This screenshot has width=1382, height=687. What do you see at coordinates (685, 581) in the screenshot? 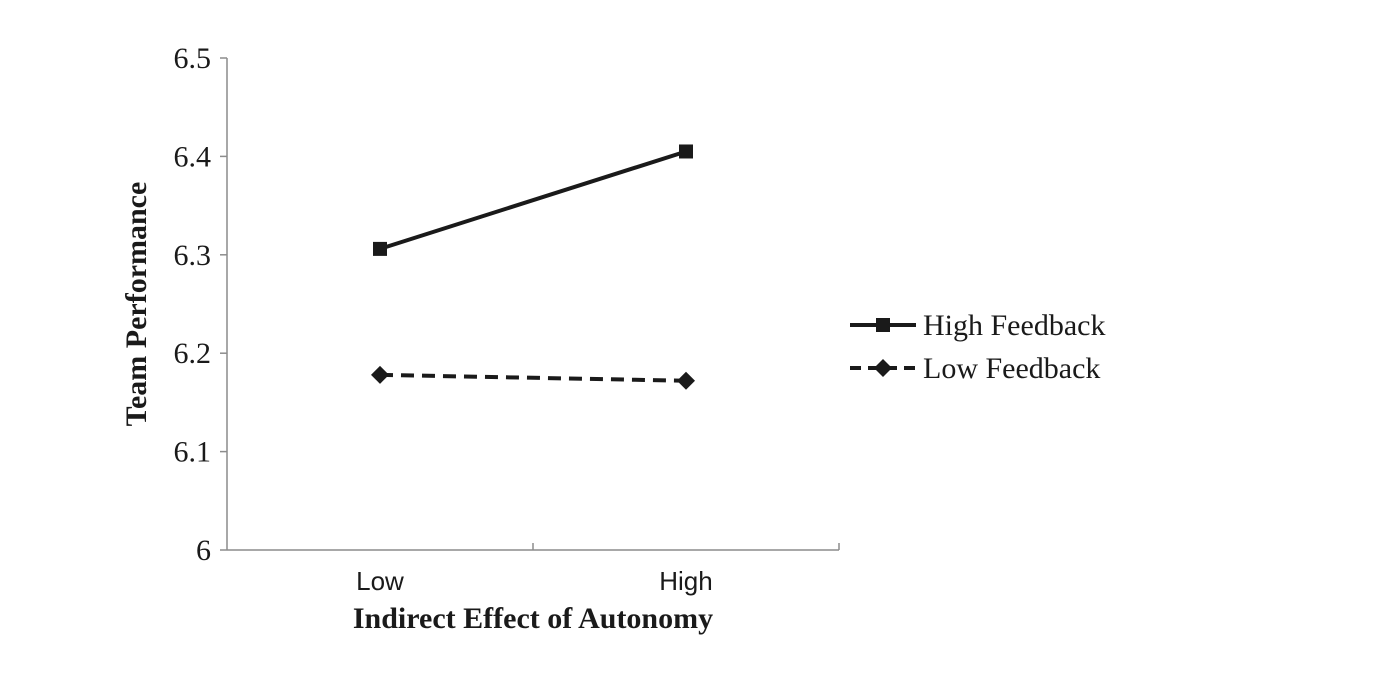
I see `x-tick-label: High` at bounding box center [685, 581].